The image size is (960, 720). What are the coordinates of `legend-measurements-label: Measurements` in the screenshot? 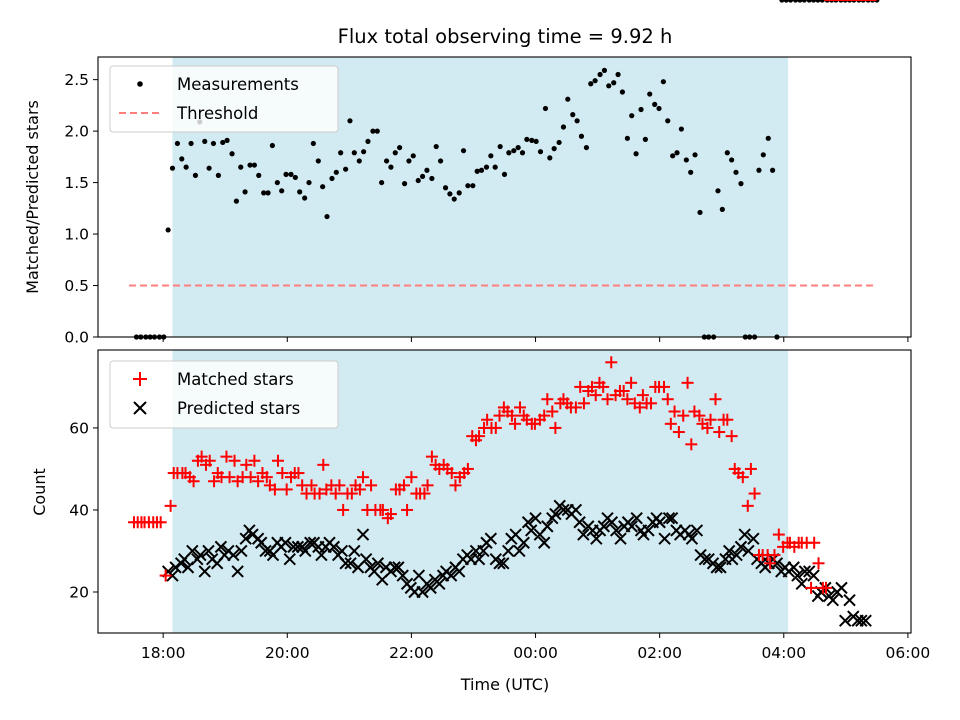 It's located at (238, 84).